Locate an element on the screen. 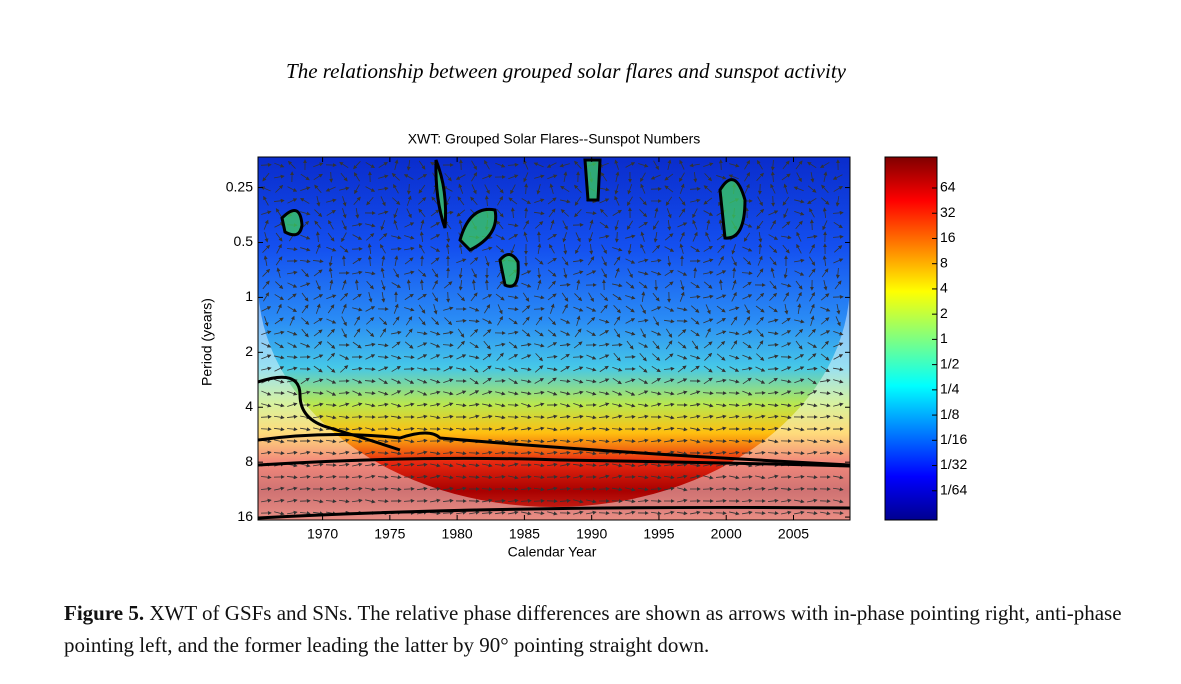 This screenshot has height=684, width=1181. x-tick-label: 2005 is located at coordinates (793, 534).